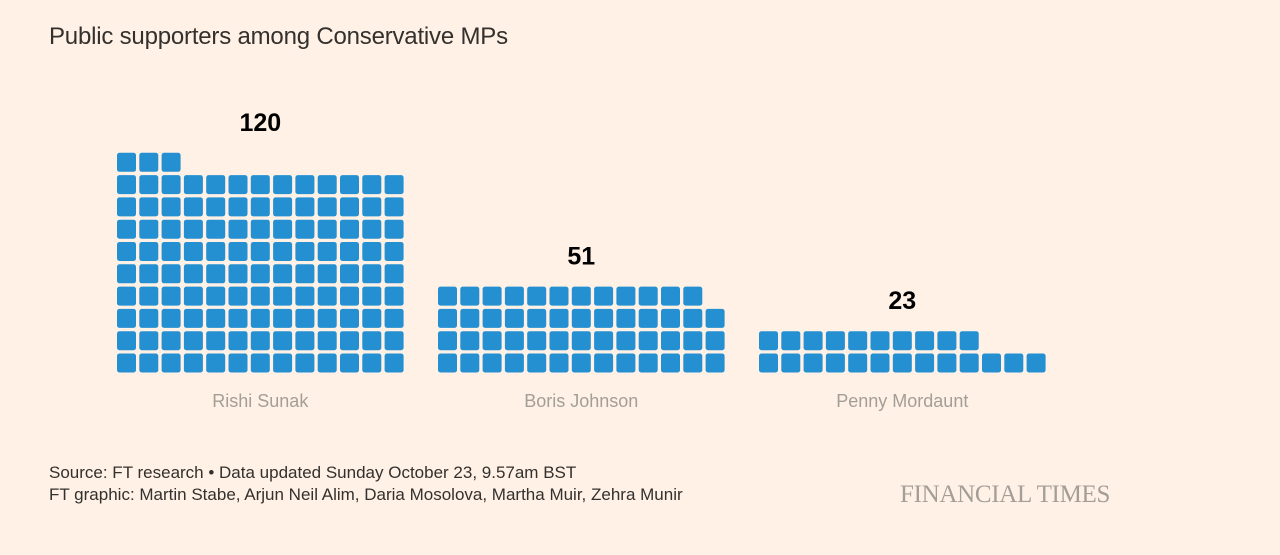  I want to click on financial-times-logo: FINANCIAL TIMES, so click(1005, 494).